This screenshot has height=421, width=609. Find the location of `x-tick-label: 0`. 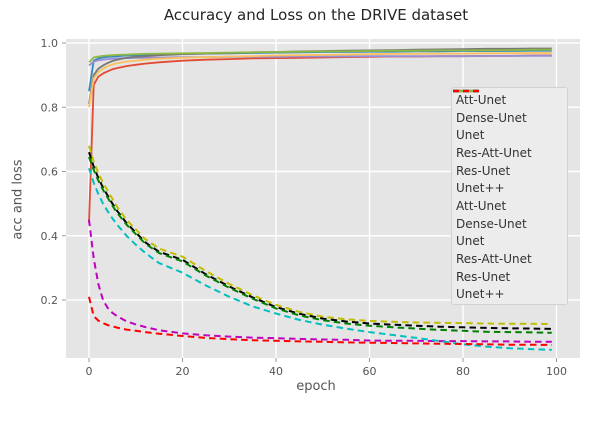

x-tick-label: 0 is located at coordinates (89, 371).